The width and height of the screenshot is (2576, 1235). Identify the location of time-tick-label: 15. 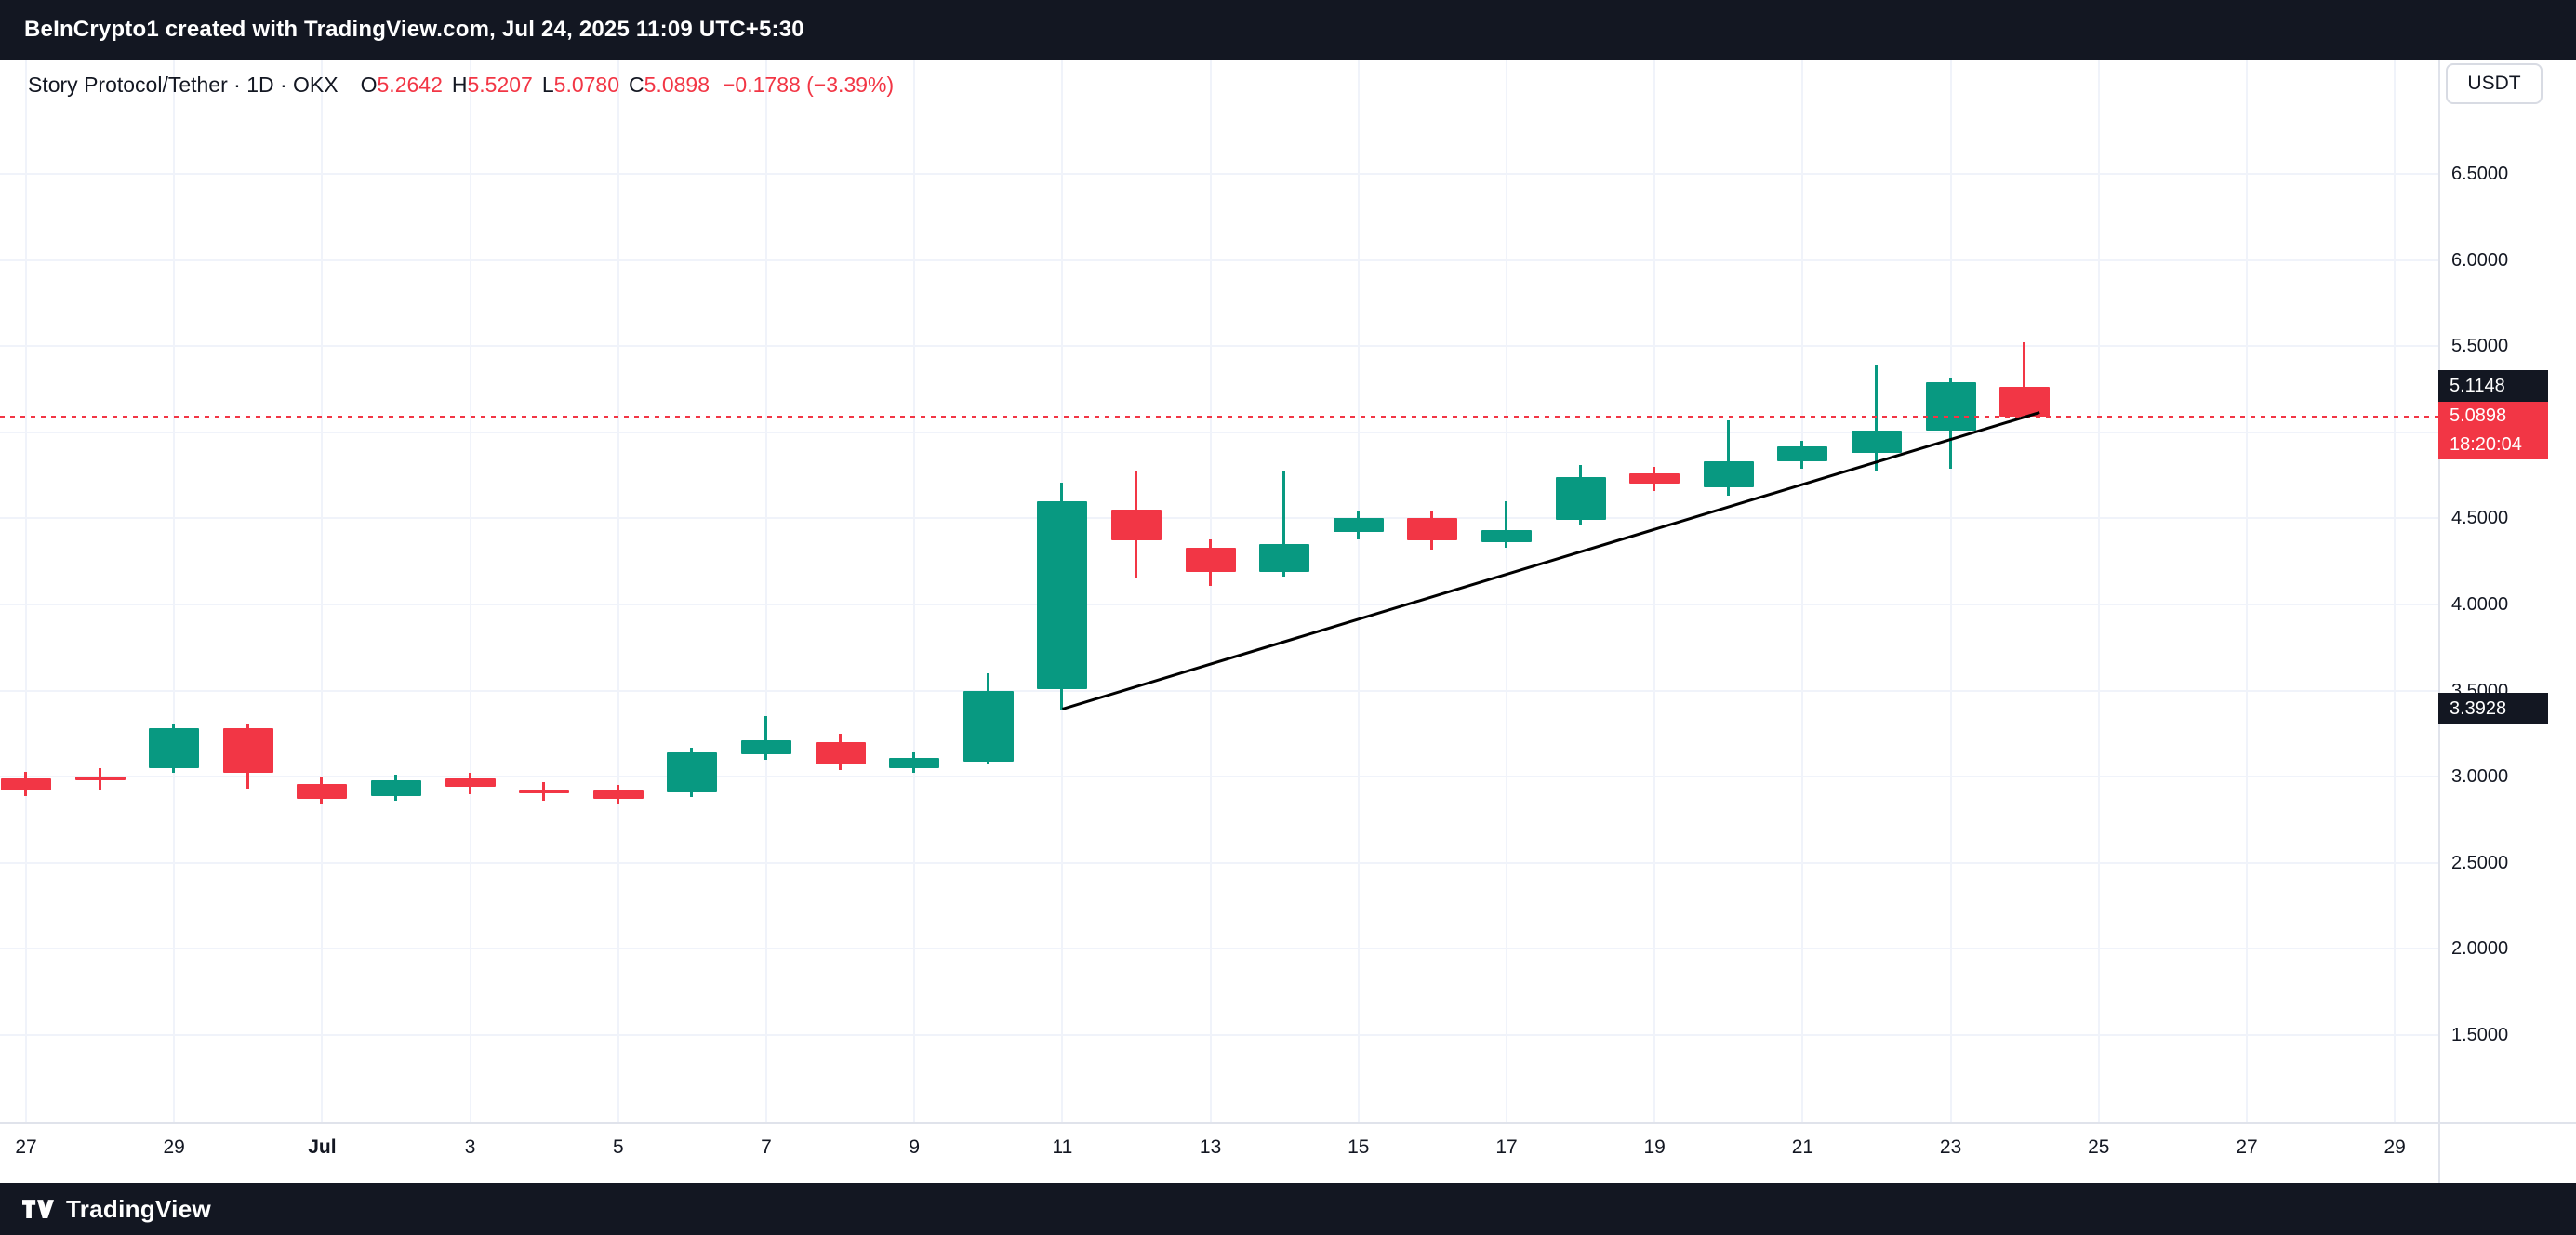
(1359, 1147).